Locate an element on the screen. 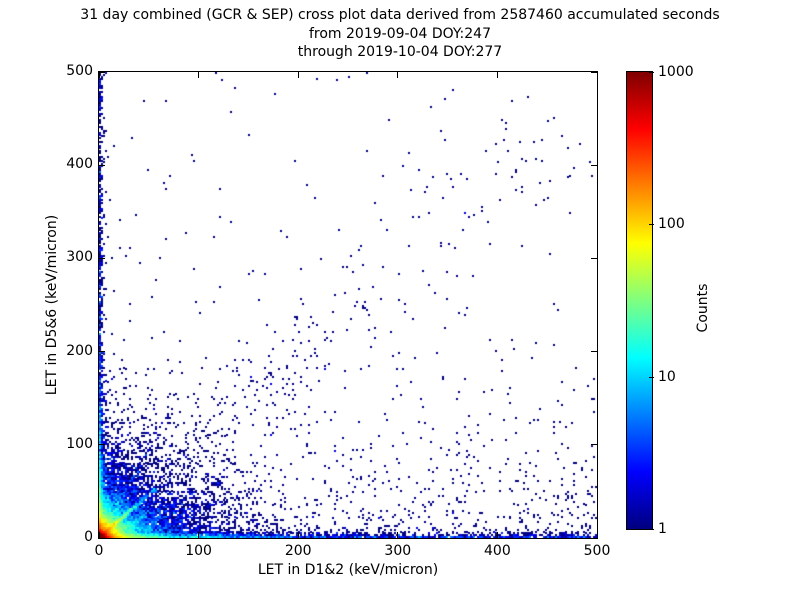 The width and height of the screenshot is (800, 600). x-tick-label: 500 is located at coordinates (597, 551).